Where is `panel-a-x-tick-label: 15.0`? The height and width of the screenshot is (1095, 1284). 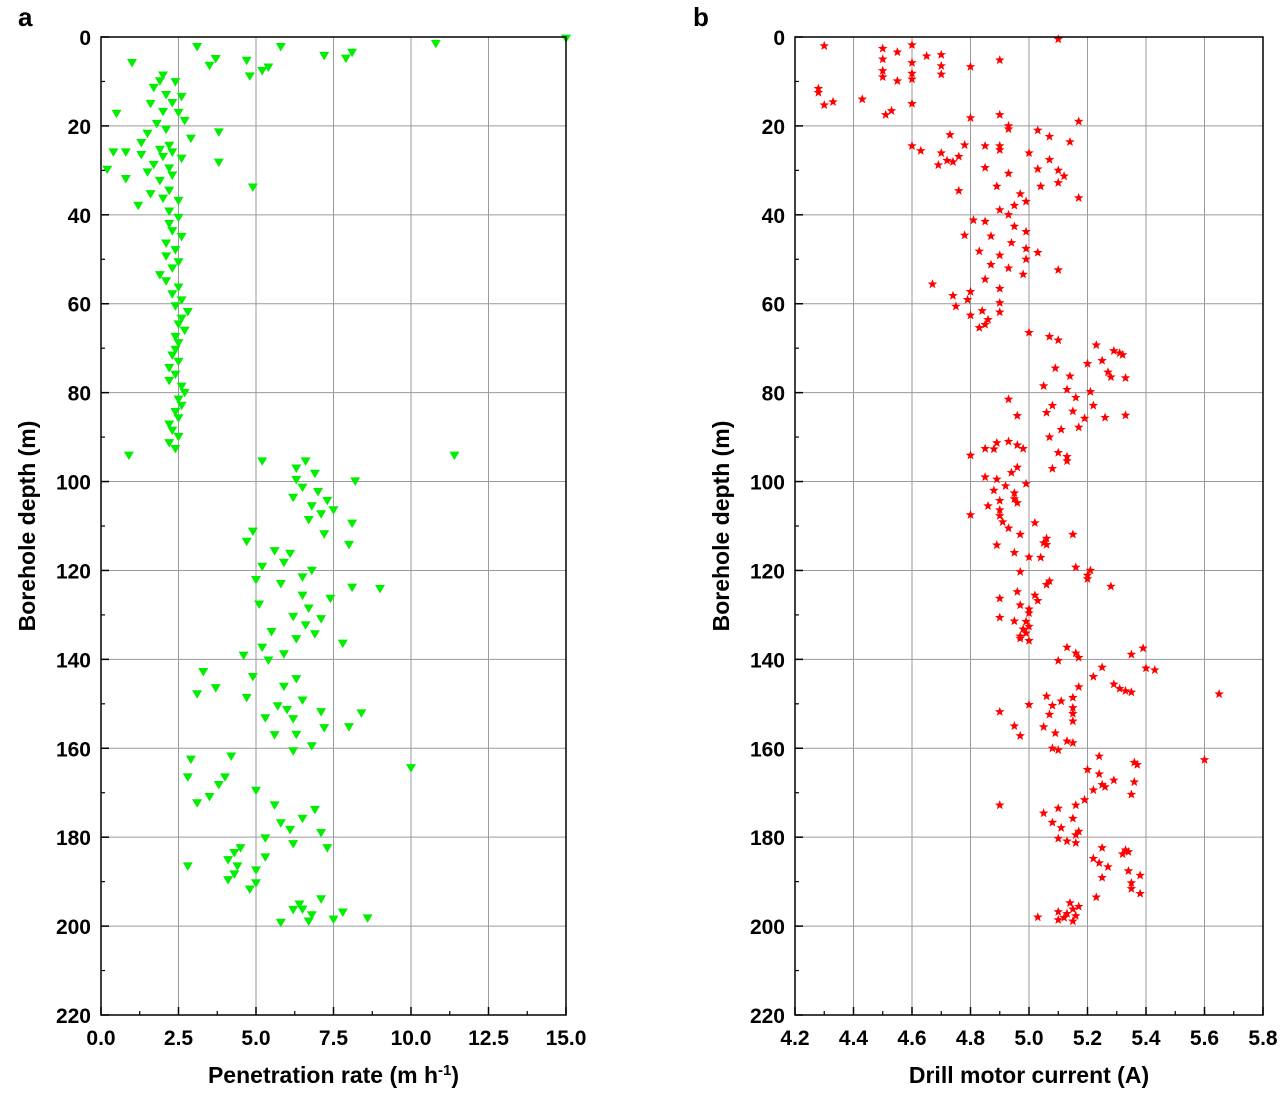 panel-a-x-tick-label: 15.0 is located at coordinates (566, 1038).